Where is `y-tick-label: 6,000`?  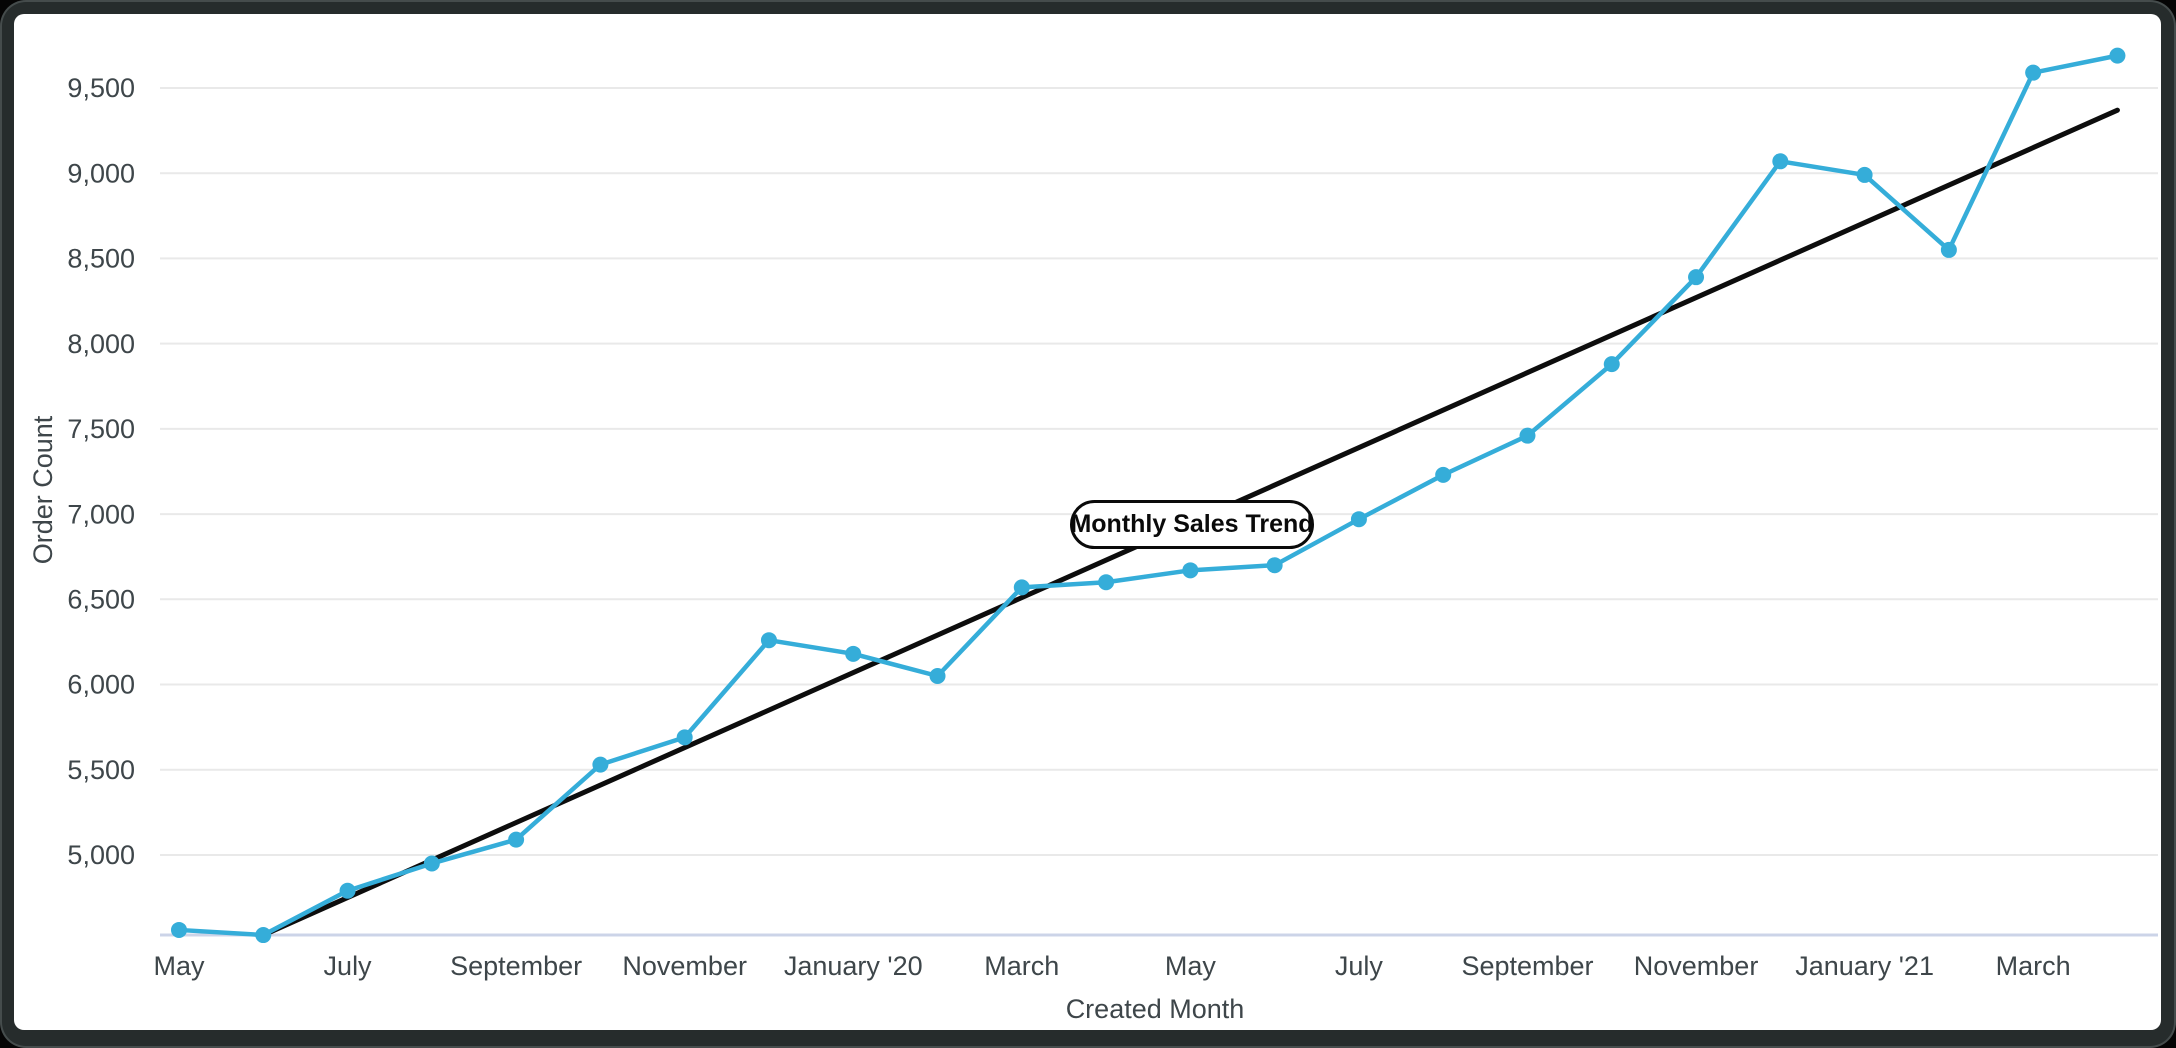
y-tick-label: 6,000 is located at coordinates (101, 685).